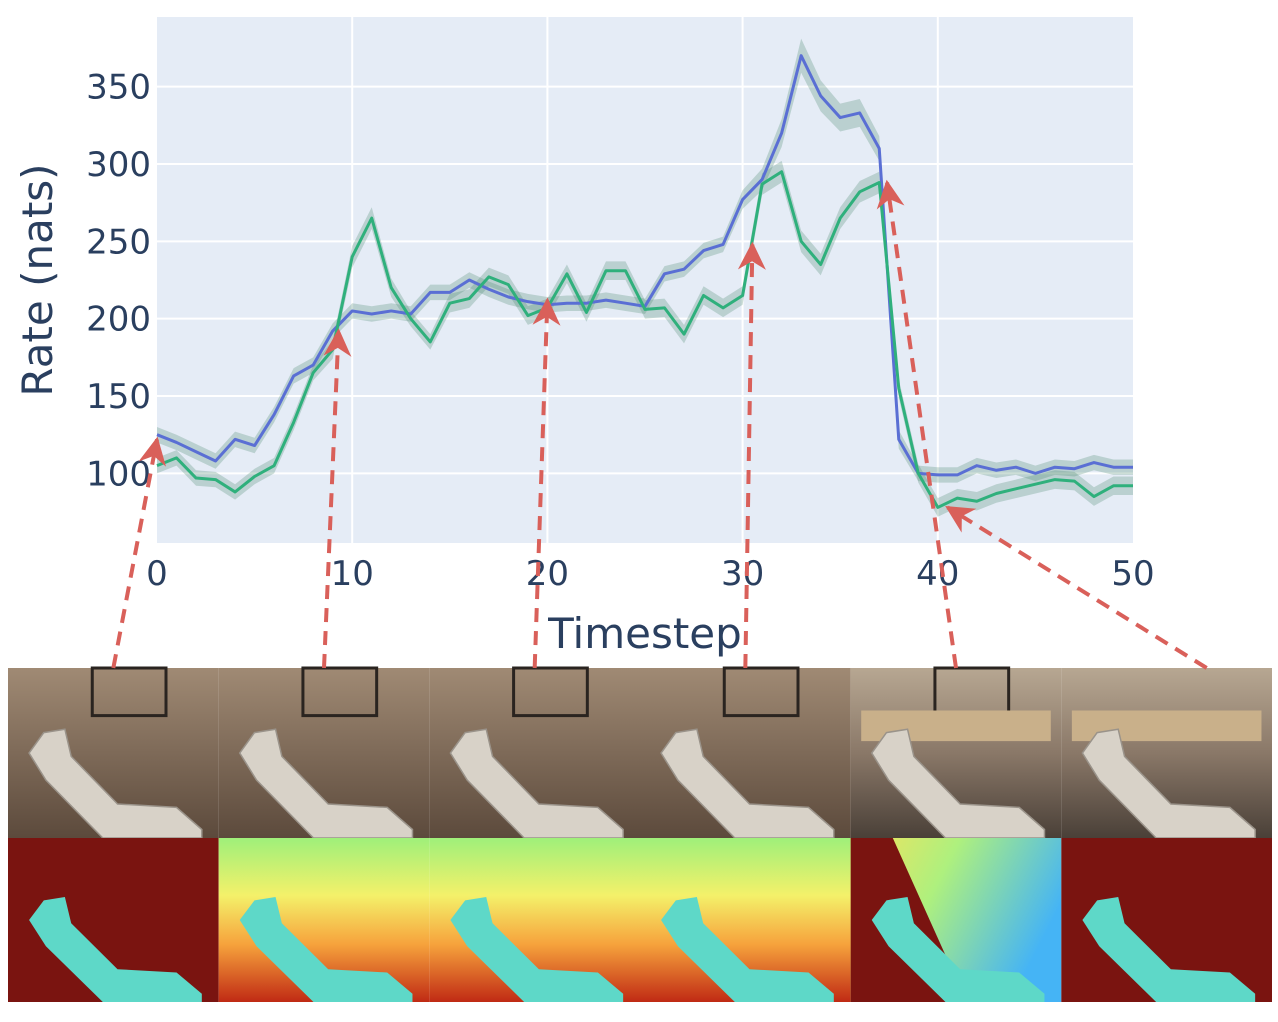 The image size is (1278, 1022). What do you see at coordinates (352, 574) in the screenshot?
I see `x-tick-label: 10` at bounding box center [352, 574].